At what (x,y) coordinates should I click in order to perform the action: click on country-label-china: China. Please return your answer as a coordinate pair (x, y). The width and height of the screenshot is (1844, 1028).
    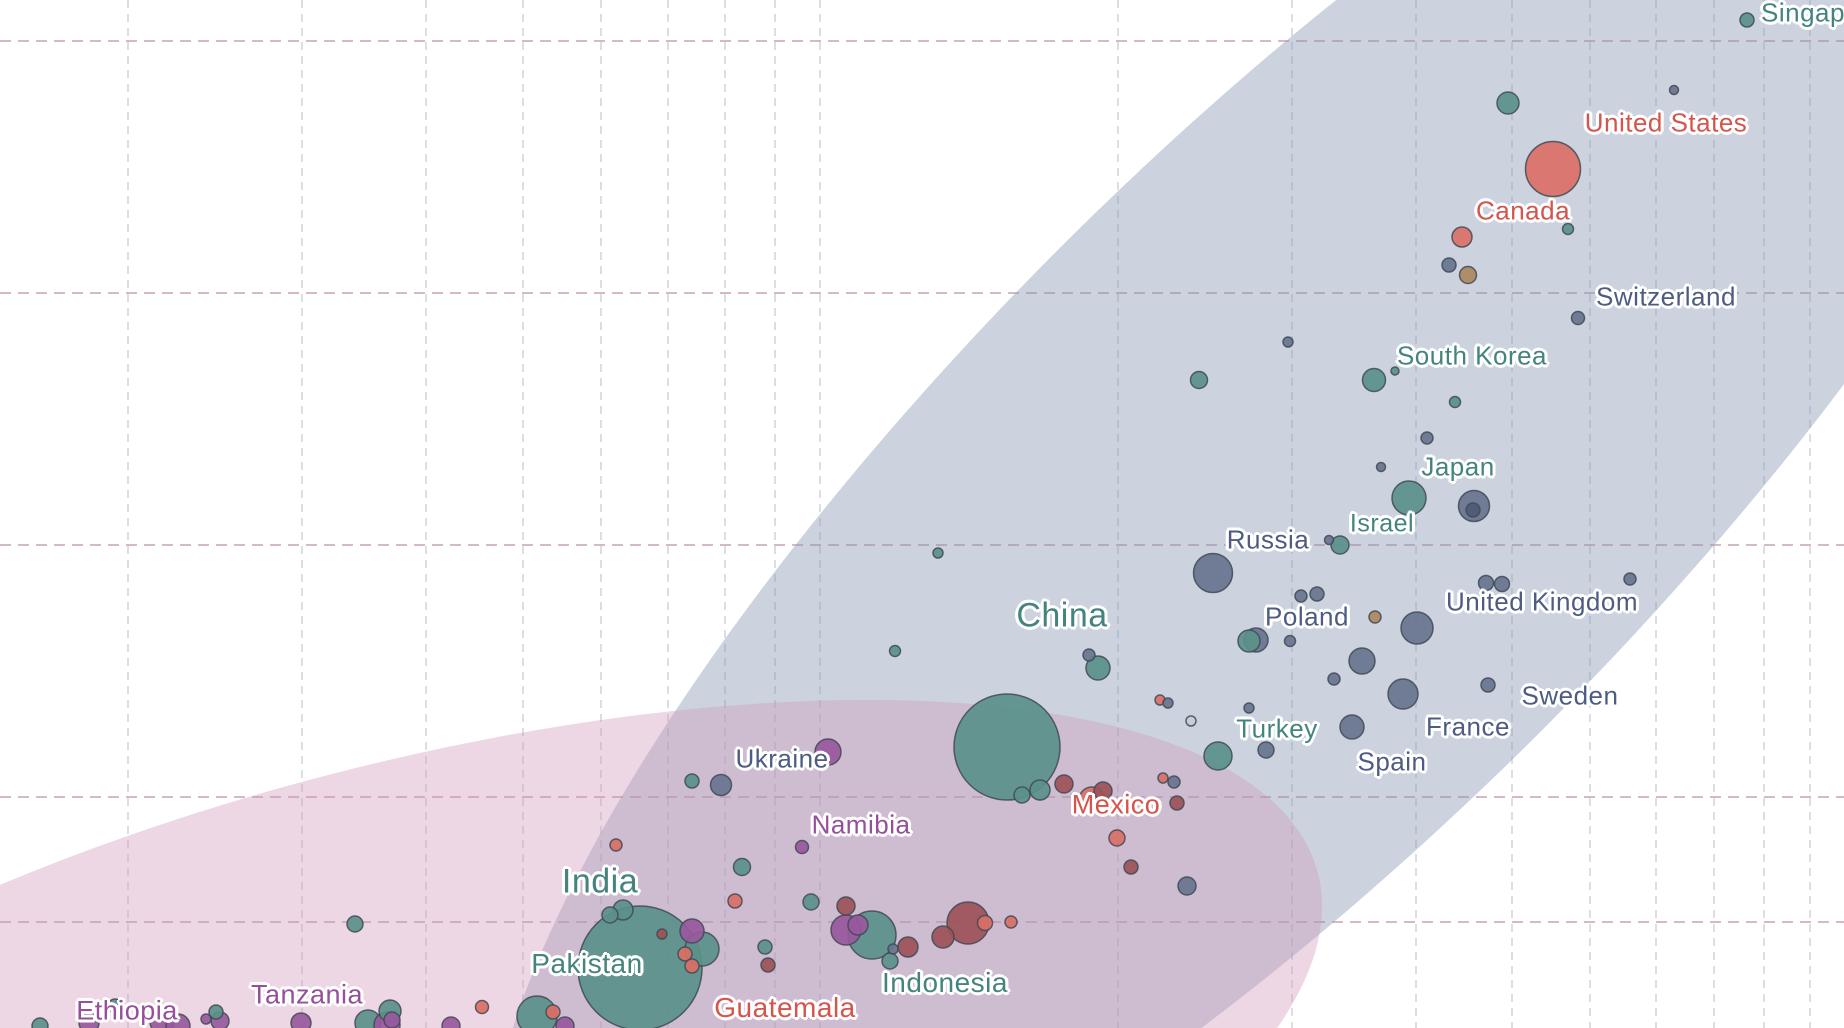
    Looking at the image, I should click on (1062, 615).